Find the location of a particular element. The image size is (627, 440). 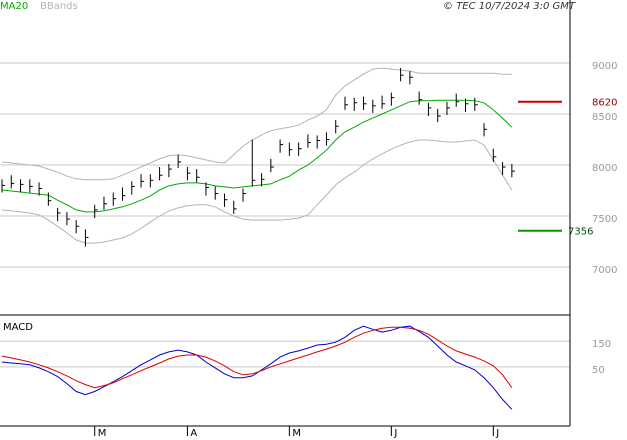

x-tick-label: A is located at coordinates (193, 433).